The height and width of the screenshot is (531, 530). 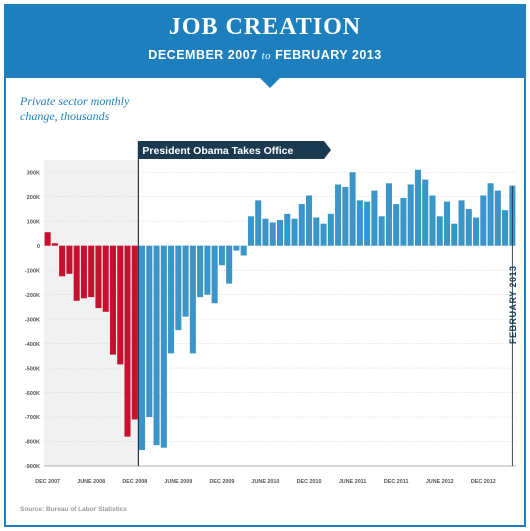 I want to click on x-tick-label: JUNE 2010, so click(x=266, y=482).